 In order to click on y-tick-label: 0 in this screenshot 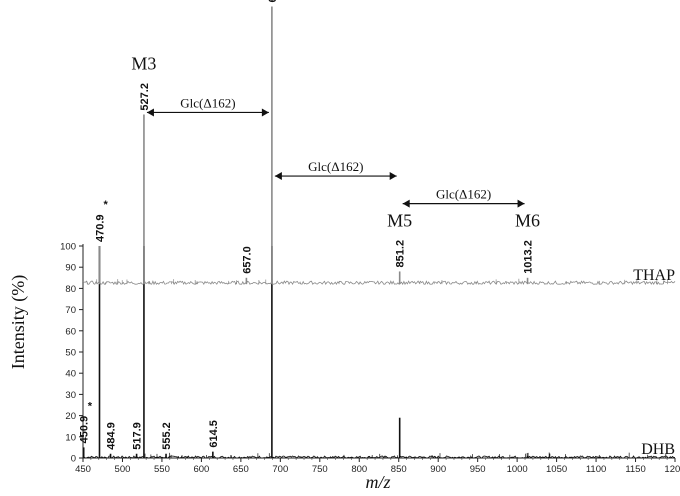, I will do `click(73, 459)`.